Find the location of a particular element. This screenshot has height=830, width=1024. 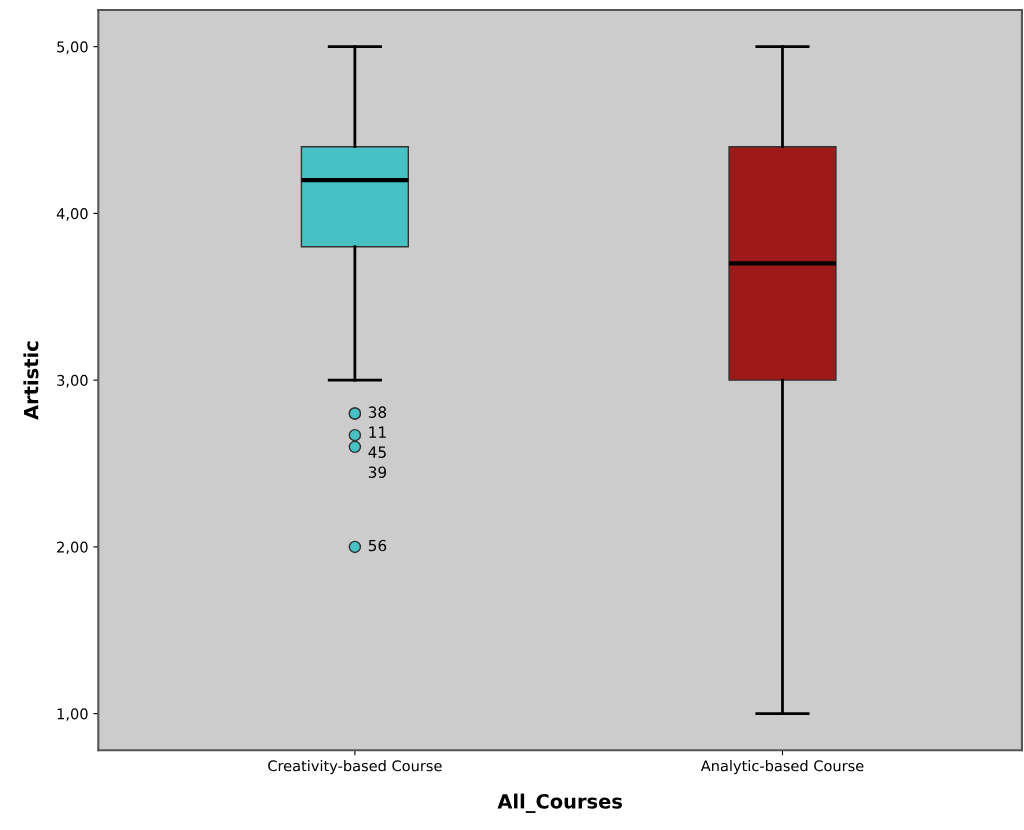

y-axis-title: Artistic is located at coordinates (31, 380).